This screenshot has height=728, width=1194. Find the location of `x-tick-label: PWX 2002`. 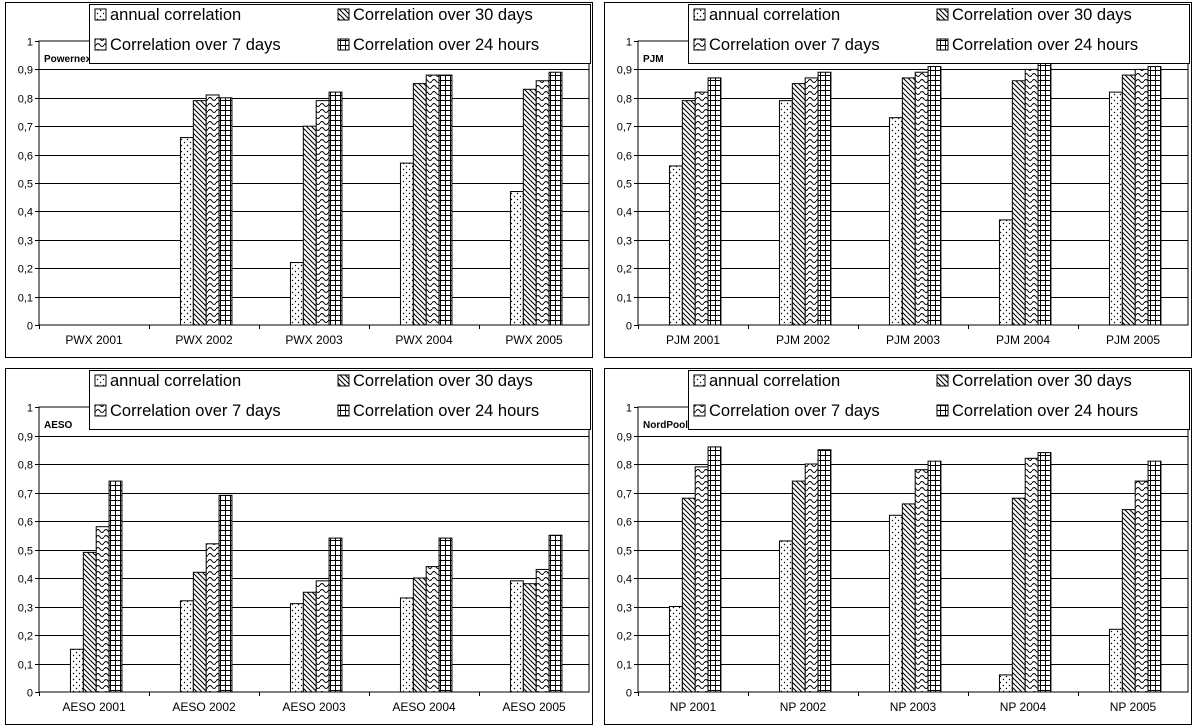

x-tick-label: PWX 2002 is located at coordinates (204, 340).